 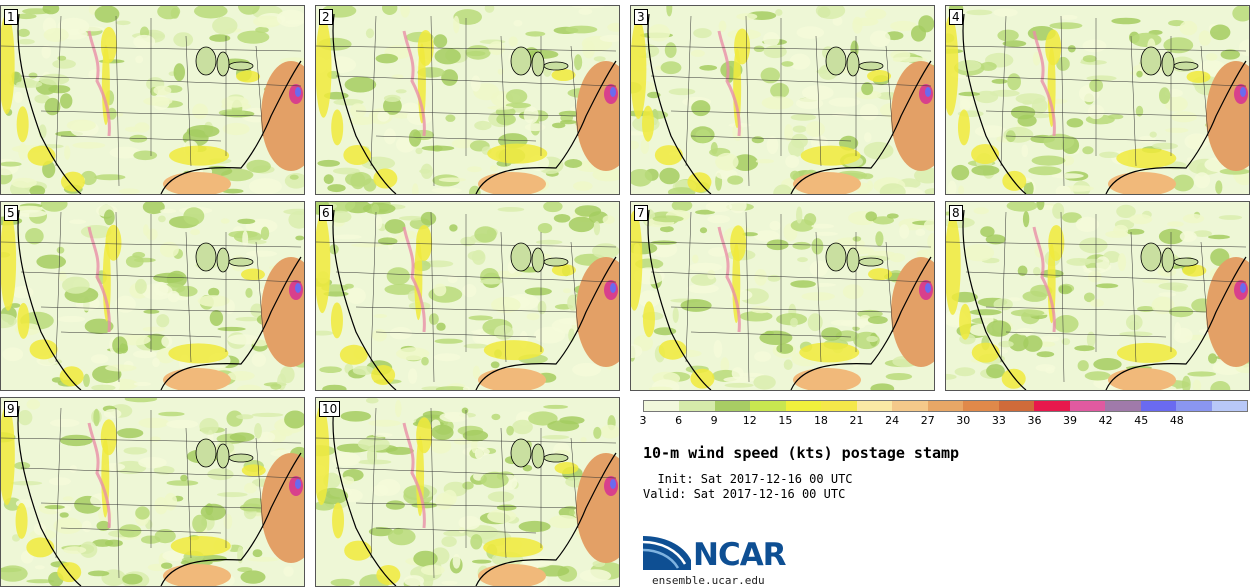 I want to click on stamp-panel-1: 1, so click(x=152, y=100).